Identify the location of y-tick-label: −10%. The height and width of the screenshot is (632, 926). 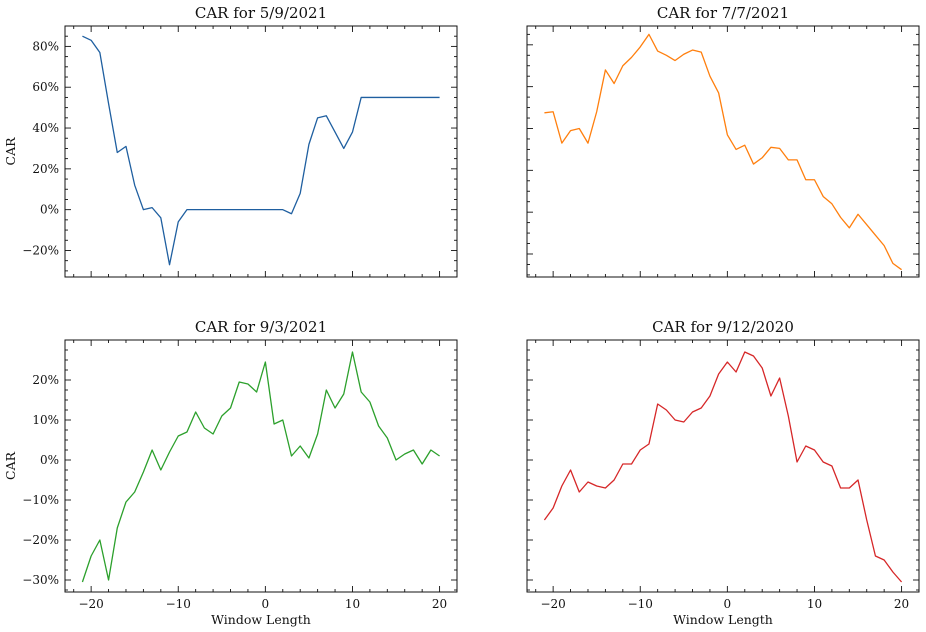
(40, 500).